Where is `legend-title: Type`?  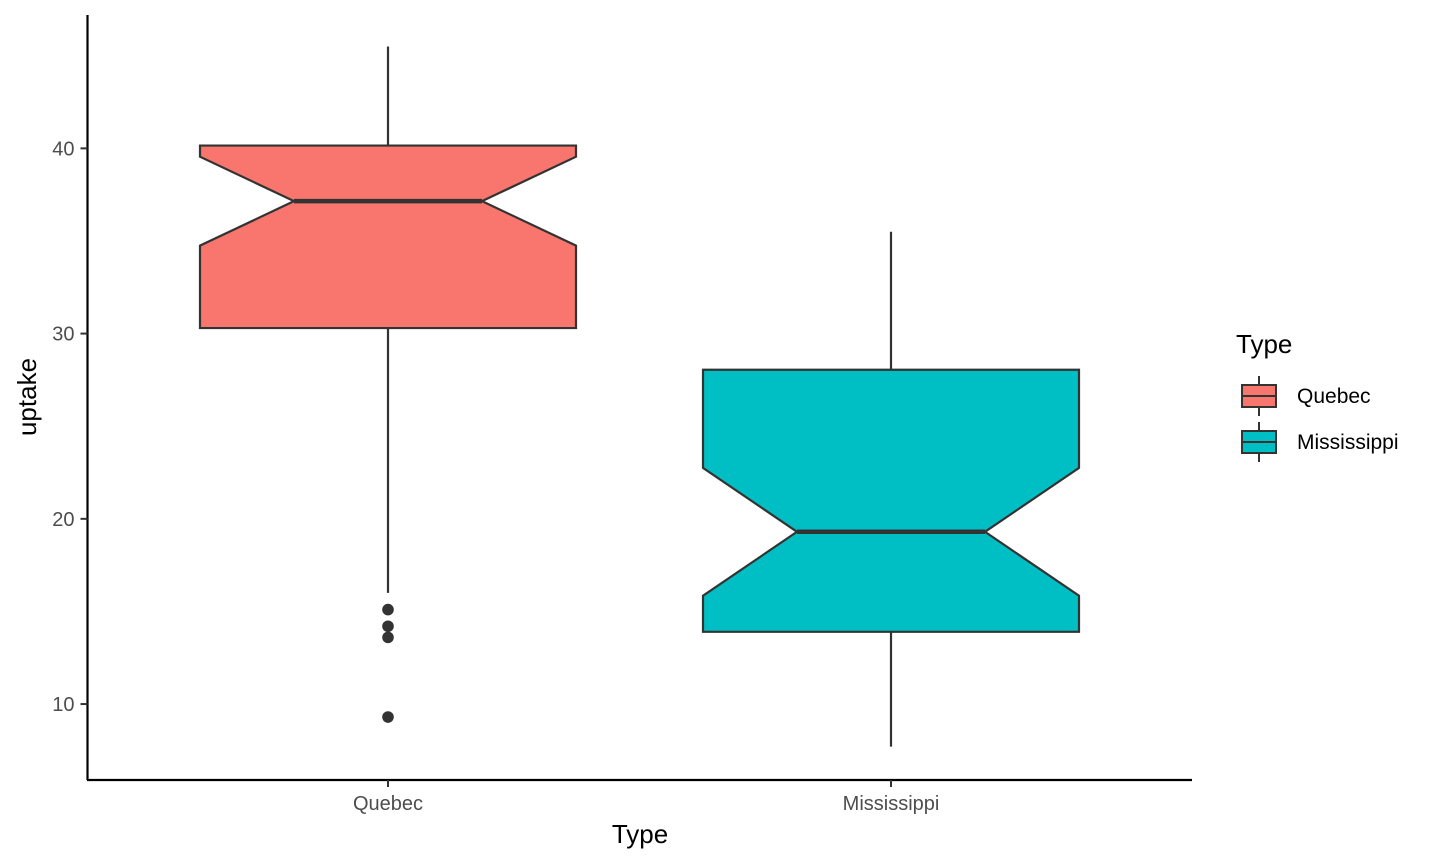
legend-title: Type is located at coordinates (1264, 344).